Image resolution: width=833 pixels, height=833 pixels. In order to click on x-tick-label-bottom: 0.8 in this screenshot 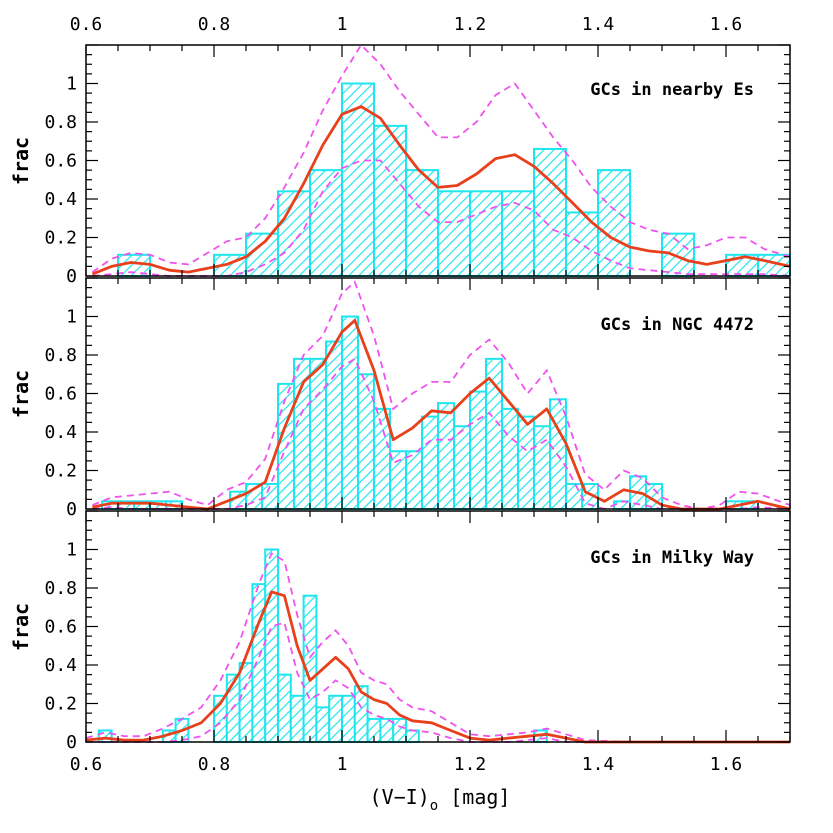, I will do `click(214, 764)`.